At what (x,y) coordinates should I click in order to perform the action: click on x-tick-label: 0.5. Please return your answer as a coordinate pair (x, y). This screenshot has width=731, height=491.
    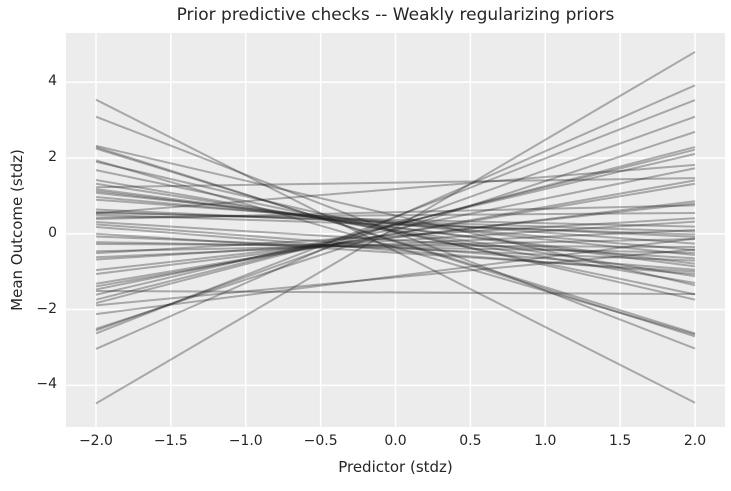
    Looking at the image, I should click on (470, 441).